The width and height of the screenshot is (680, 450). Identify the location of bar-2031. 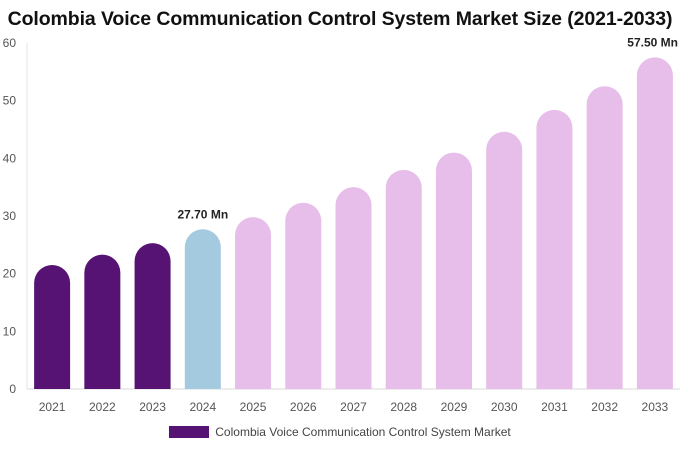
(554, 249).